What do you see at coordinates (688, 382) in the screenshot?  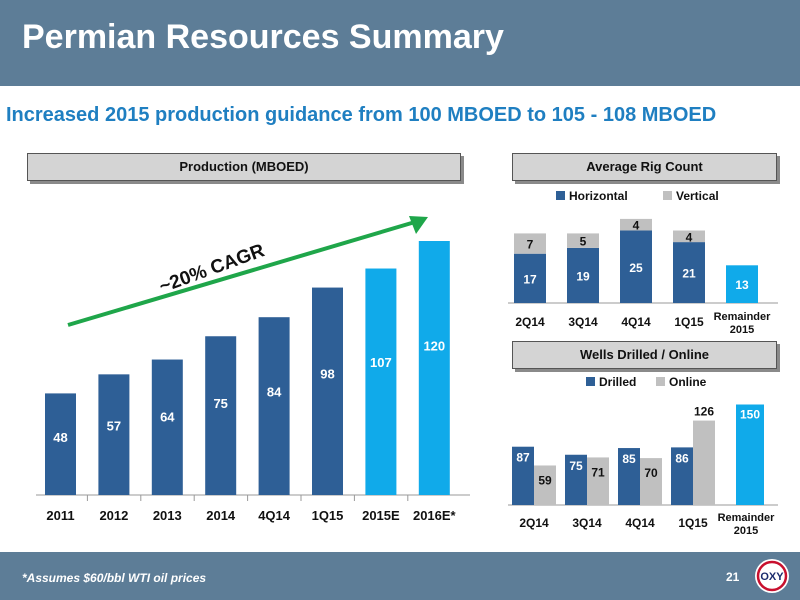 I see `legend-label-online: Online` at bounding box center [688, 382].